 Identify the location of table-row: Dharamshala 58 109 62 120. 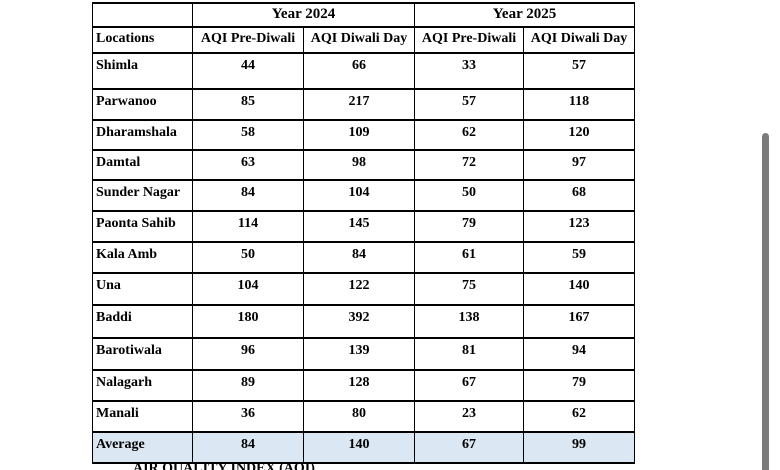
(363, 135).